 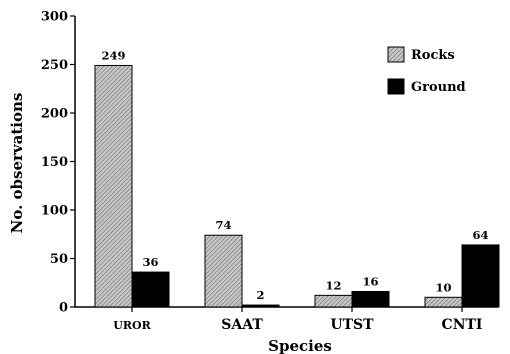 What do you see at coordinates (480, 276) in the screenshot?
I see `bar-ground-cnti` at bounding box center [480, 276].